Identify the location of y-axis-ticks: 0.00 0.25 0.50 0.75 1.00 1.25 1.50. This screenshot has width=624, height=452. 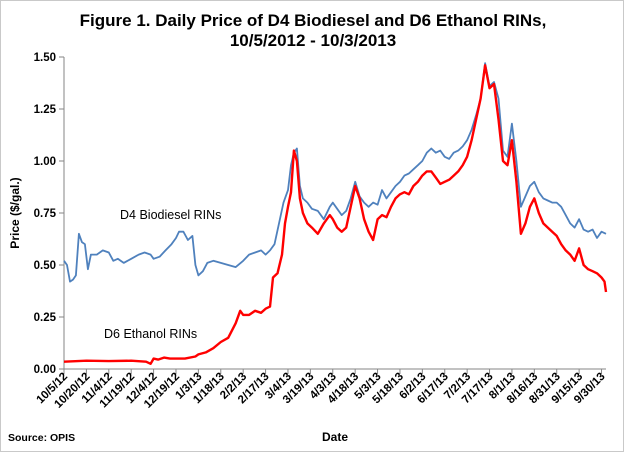
(49, 214).